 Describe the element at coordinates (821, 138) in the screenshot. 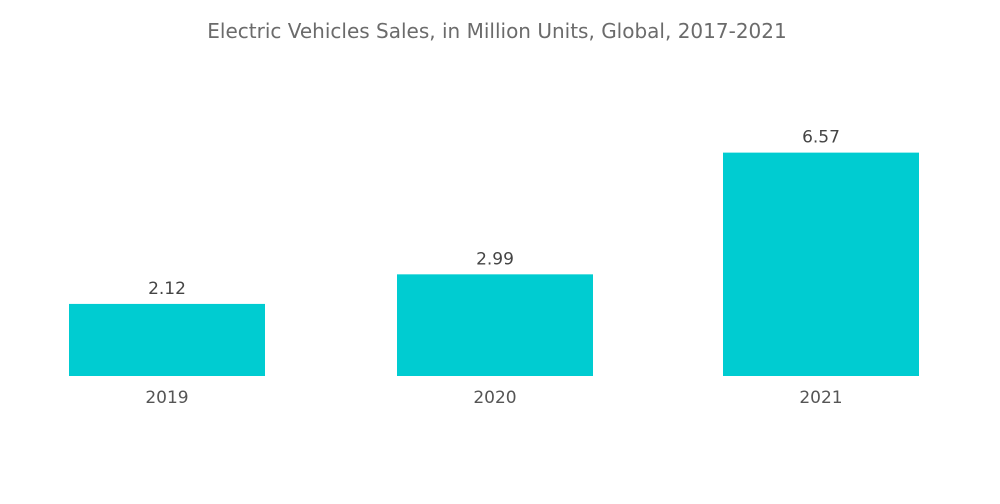

I see `data-label-2021: 6.57` at that location.